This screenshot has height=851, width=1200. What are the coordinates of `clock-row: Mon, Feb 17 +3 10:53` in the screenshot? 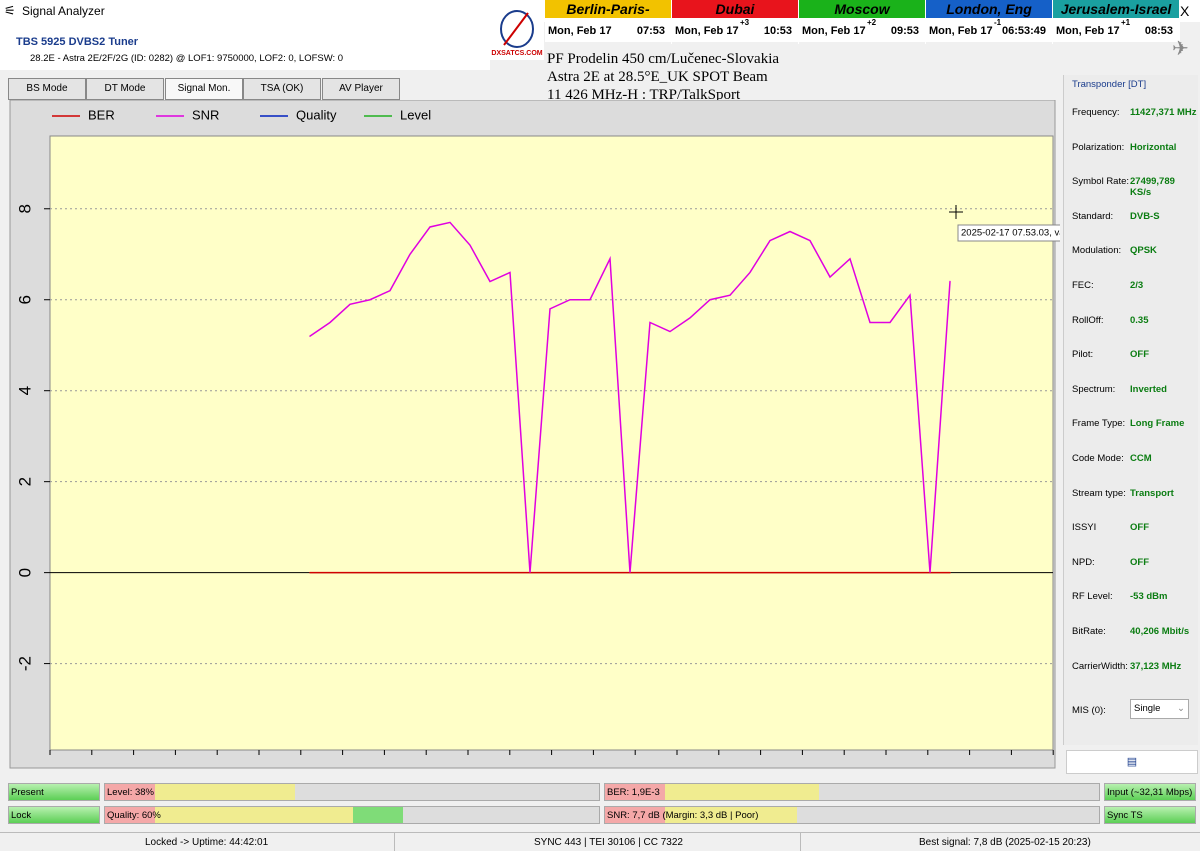 It's located at (735, 30).